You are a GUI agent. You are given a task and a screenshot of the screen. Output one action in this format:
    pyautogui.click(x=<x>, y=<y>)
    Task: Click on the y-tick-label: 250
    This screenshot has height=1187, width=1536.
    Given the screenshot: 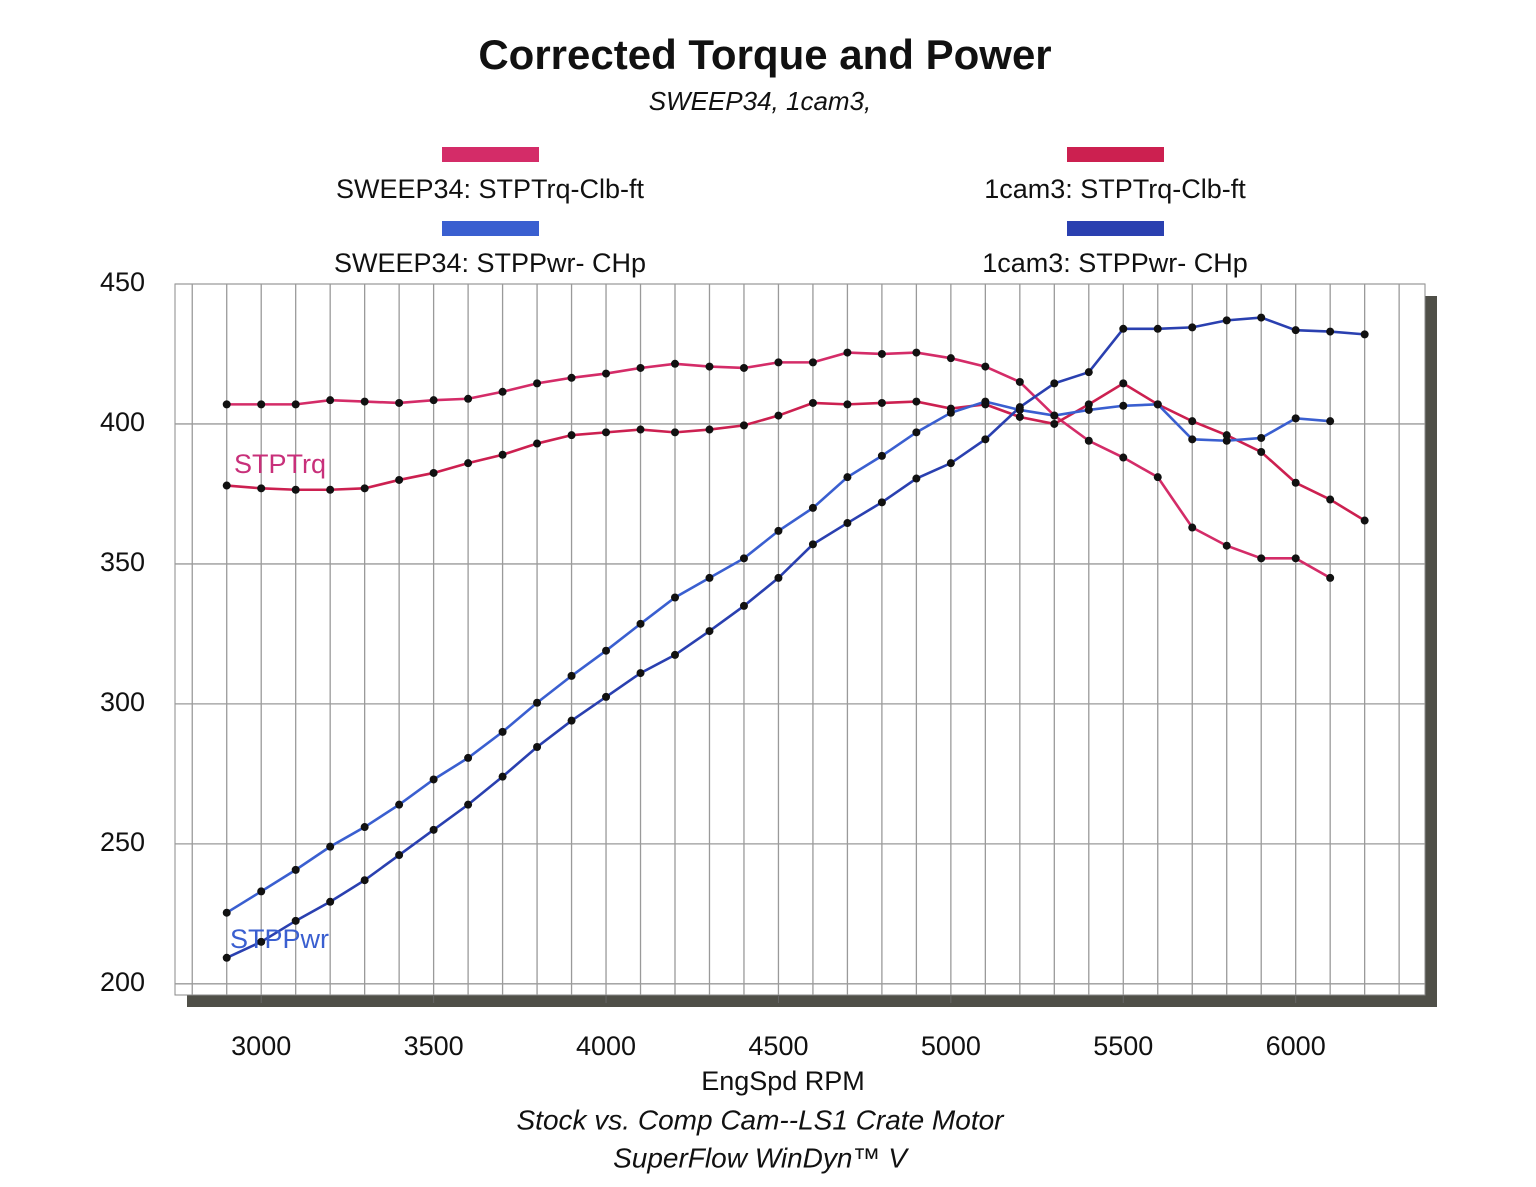 What is the action you would take?
    pyautogui.click(x=122, y=842)
    